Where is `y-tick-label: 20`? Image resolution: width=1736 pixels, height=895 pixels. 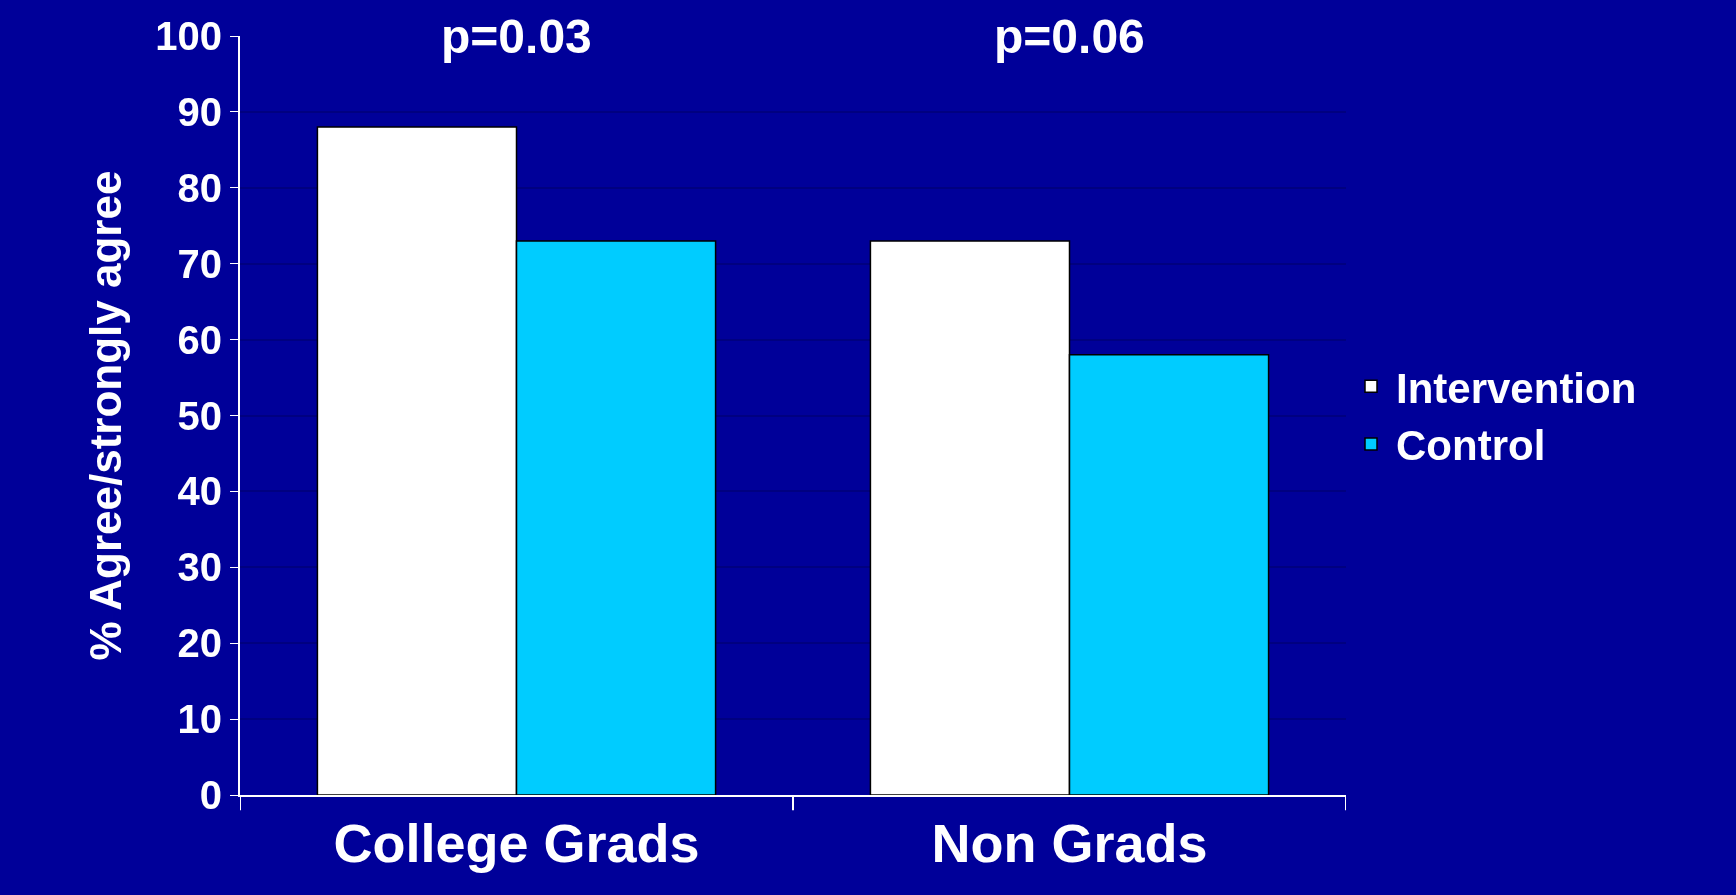 y-tick-label: 20 is located at coordinates (199, 643).